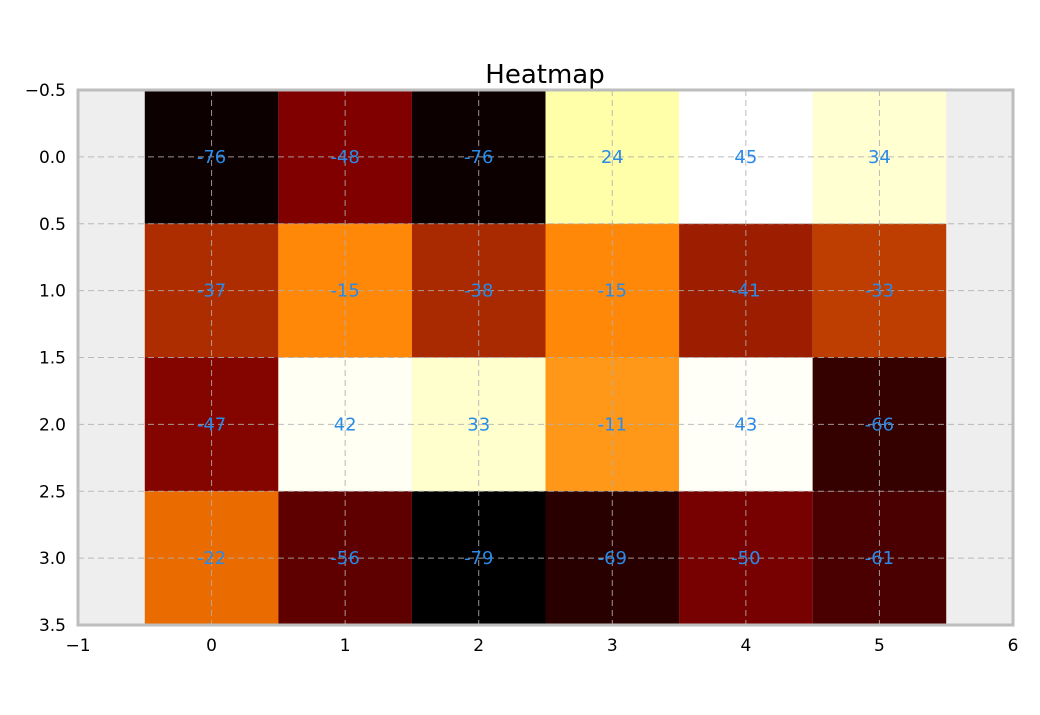 This screenshot has width=1040, height=715. I want to click on cell-value-label: -37, so click(211, 291).